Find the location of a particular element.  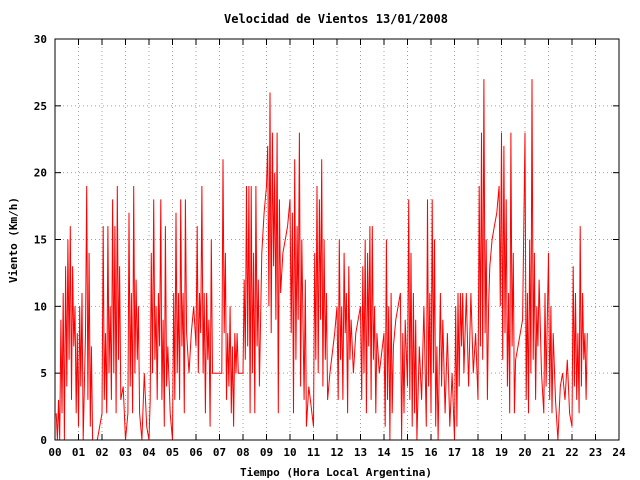

x-tick-label: 06 is located at coordinates (196, 452).